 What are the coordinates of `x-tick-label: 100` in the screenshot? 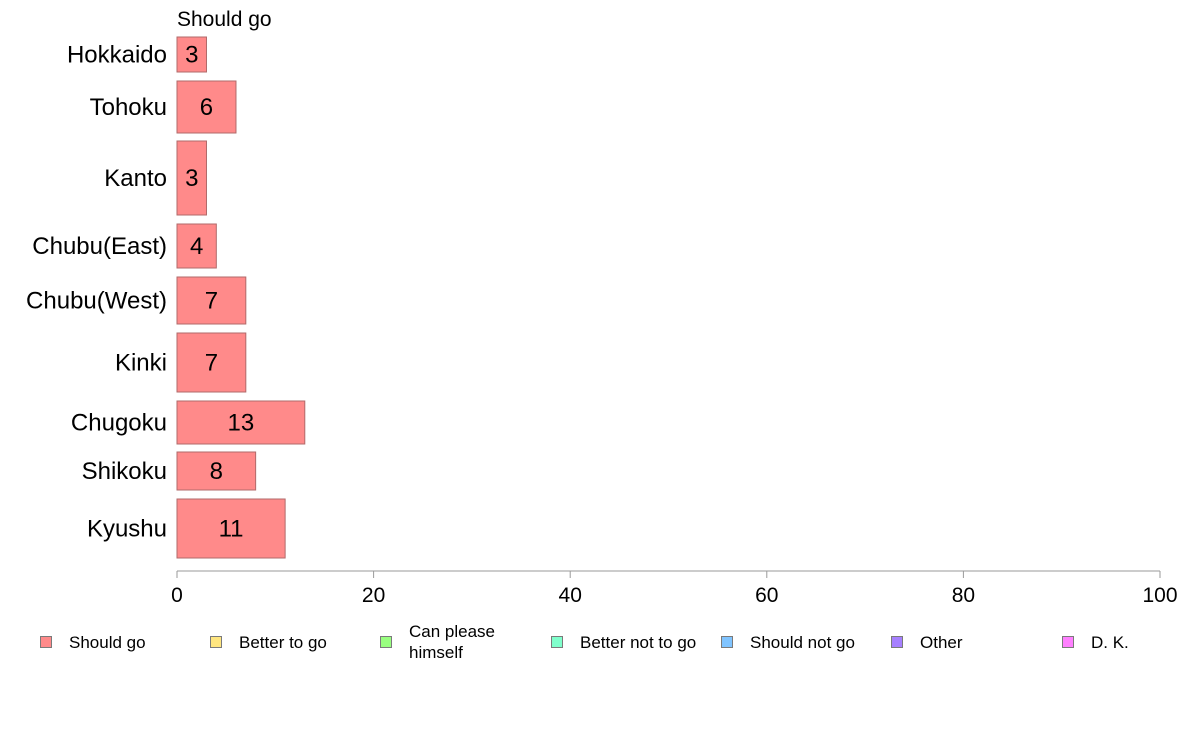 It's located at (1159, 595).